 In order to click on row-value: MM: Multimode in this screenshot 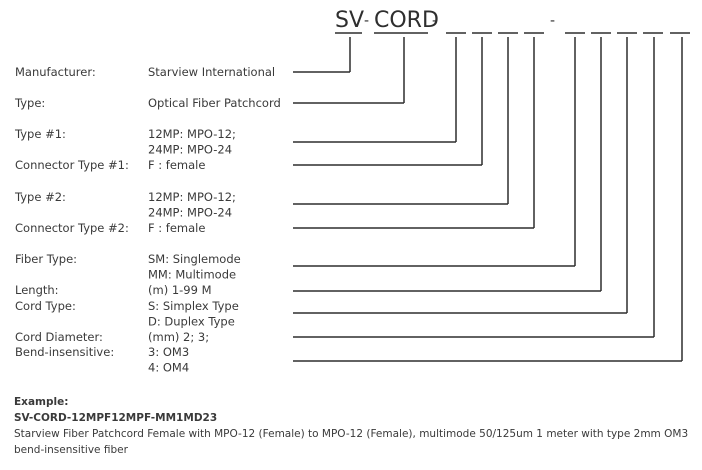, I will do `click(192, 275)`.